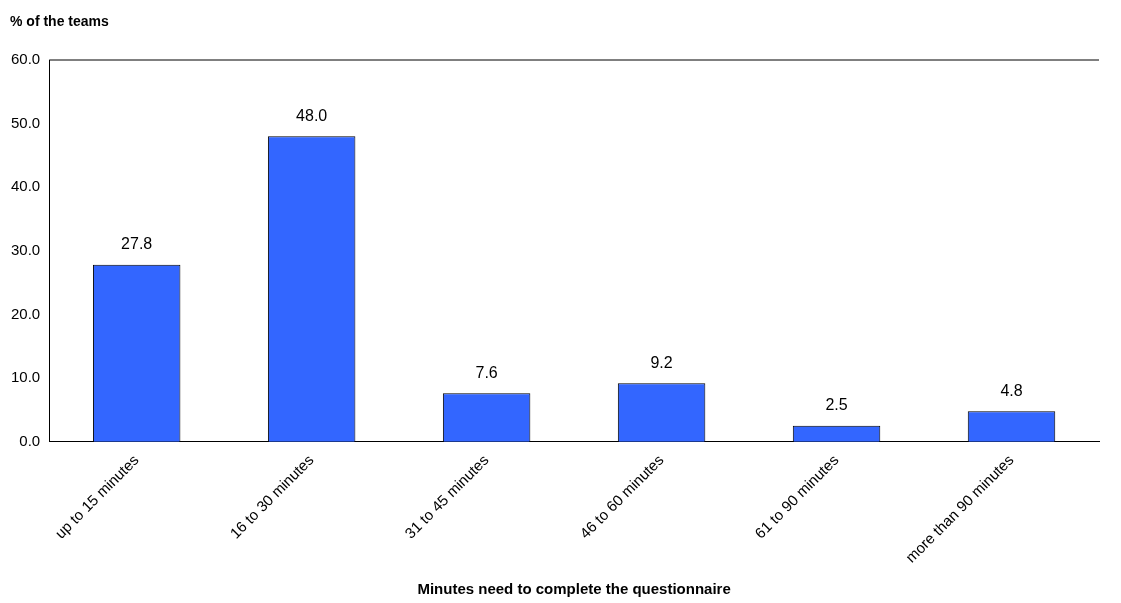  What do you see at coordinates (1011, 390) in the screenshot?
I see `data-label: 4.8` at bounding box center [1011, 390].